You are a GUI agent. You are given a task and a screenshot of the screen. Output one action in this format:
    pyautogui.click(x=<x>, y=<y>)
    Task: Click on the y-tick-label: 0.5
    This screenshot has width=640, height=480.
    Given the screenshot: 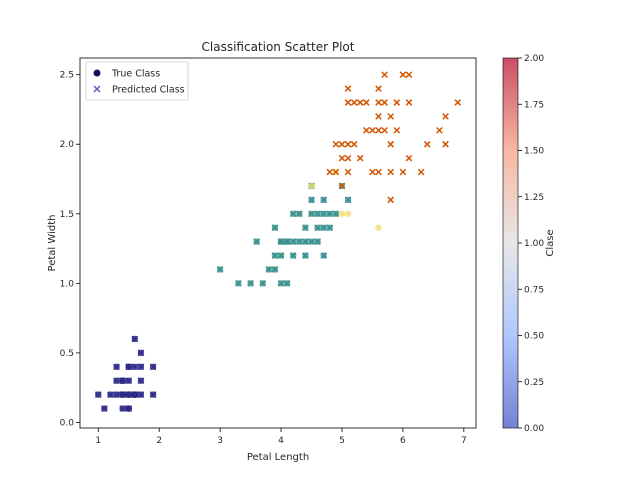 What is the action you would take?
    pyautogui.click(x=67, y=354)
    